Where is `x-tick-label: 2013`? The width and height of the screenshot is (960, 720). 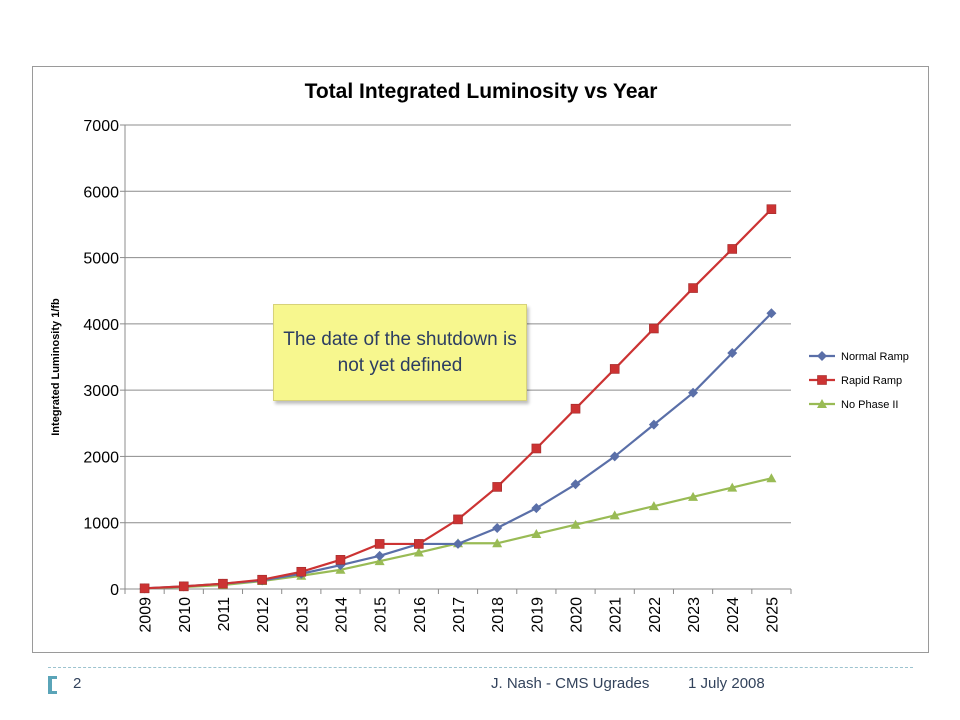
x-tick-label: 2013 is located at coordinates (302, 615).